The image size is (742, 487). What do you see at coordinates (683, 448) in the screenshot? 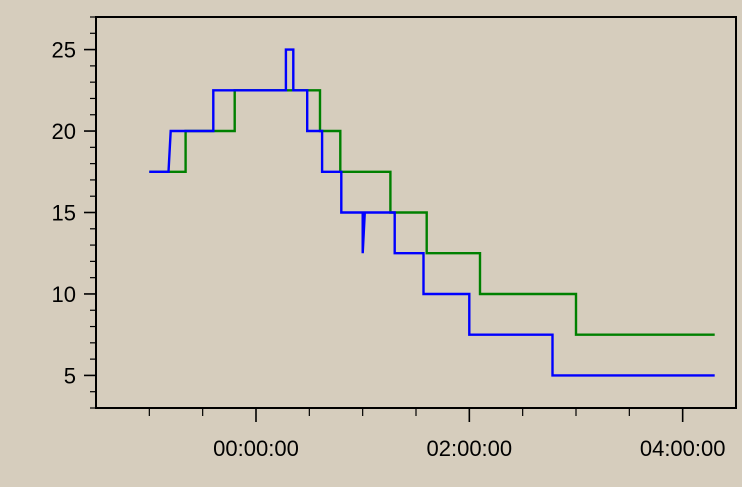
I see `x-tick-label: 04:00:00` at bounding box center [683, 448].